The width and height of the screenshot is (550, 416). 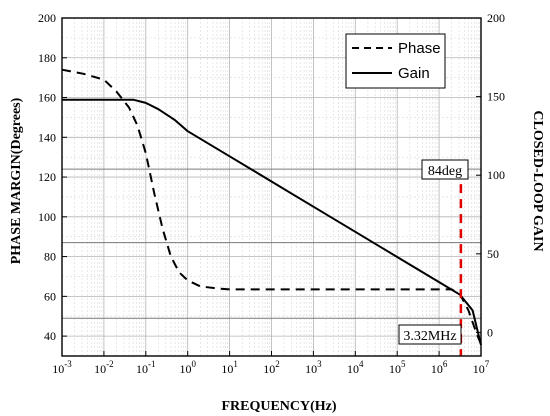 I want to click on y-left-tick-label: 200, so click(x=47, y=18).